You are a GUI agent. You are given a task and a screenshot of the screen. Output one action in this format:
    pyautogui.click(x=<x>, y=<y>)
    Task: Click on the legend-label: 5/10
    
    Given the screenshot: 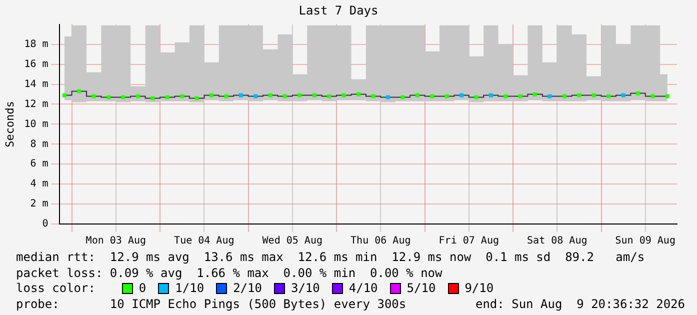 What is the action you would take?
    pyautogui.click(x=421, y=288)
    